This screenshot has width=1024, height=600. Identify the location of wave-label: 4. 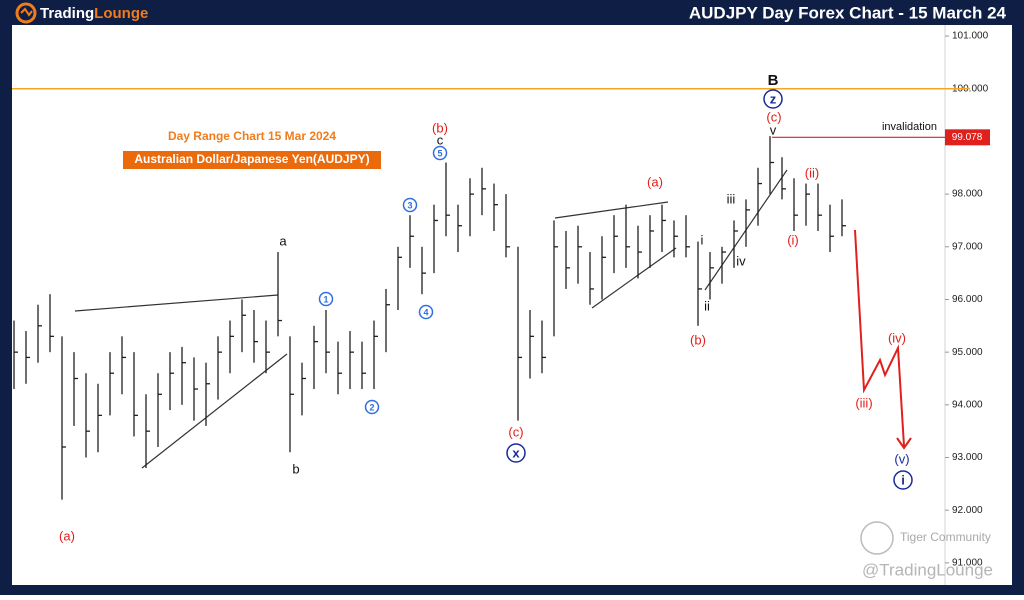
(425, 312).